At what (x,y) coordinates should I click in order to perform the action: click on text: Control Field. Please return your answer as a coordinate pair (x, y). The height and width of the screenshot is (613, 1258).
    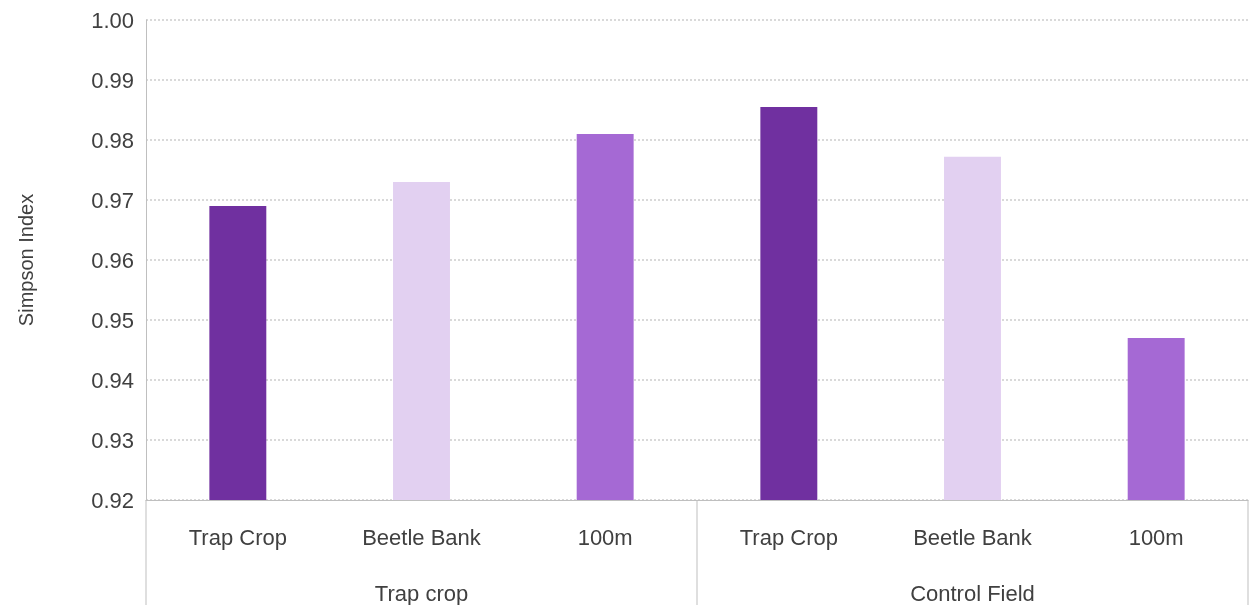
    Looking at the image, I should click on (972, 593).